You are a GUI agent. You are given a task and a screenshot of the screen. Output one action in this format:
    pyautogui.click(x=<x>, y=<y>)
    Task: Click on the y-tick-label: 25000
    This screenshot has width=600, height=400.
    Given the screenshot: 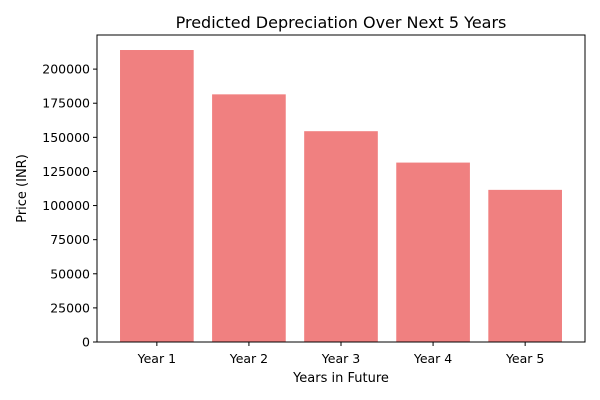 What is the action you would take?
    pyautogui.click(x=70, y=307)
    